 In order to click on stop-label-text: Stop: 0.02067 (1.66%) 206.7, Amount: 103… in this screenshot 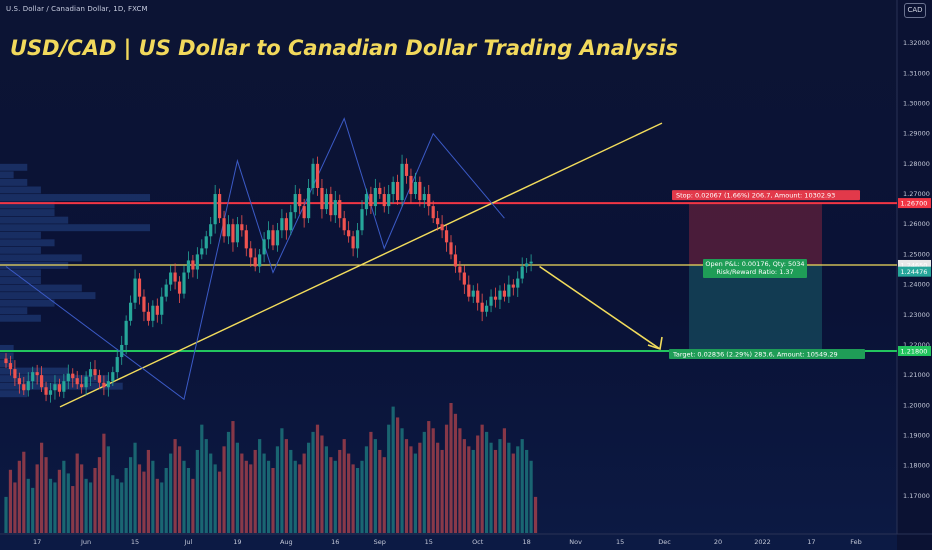, I will do `click(755, 196)`.